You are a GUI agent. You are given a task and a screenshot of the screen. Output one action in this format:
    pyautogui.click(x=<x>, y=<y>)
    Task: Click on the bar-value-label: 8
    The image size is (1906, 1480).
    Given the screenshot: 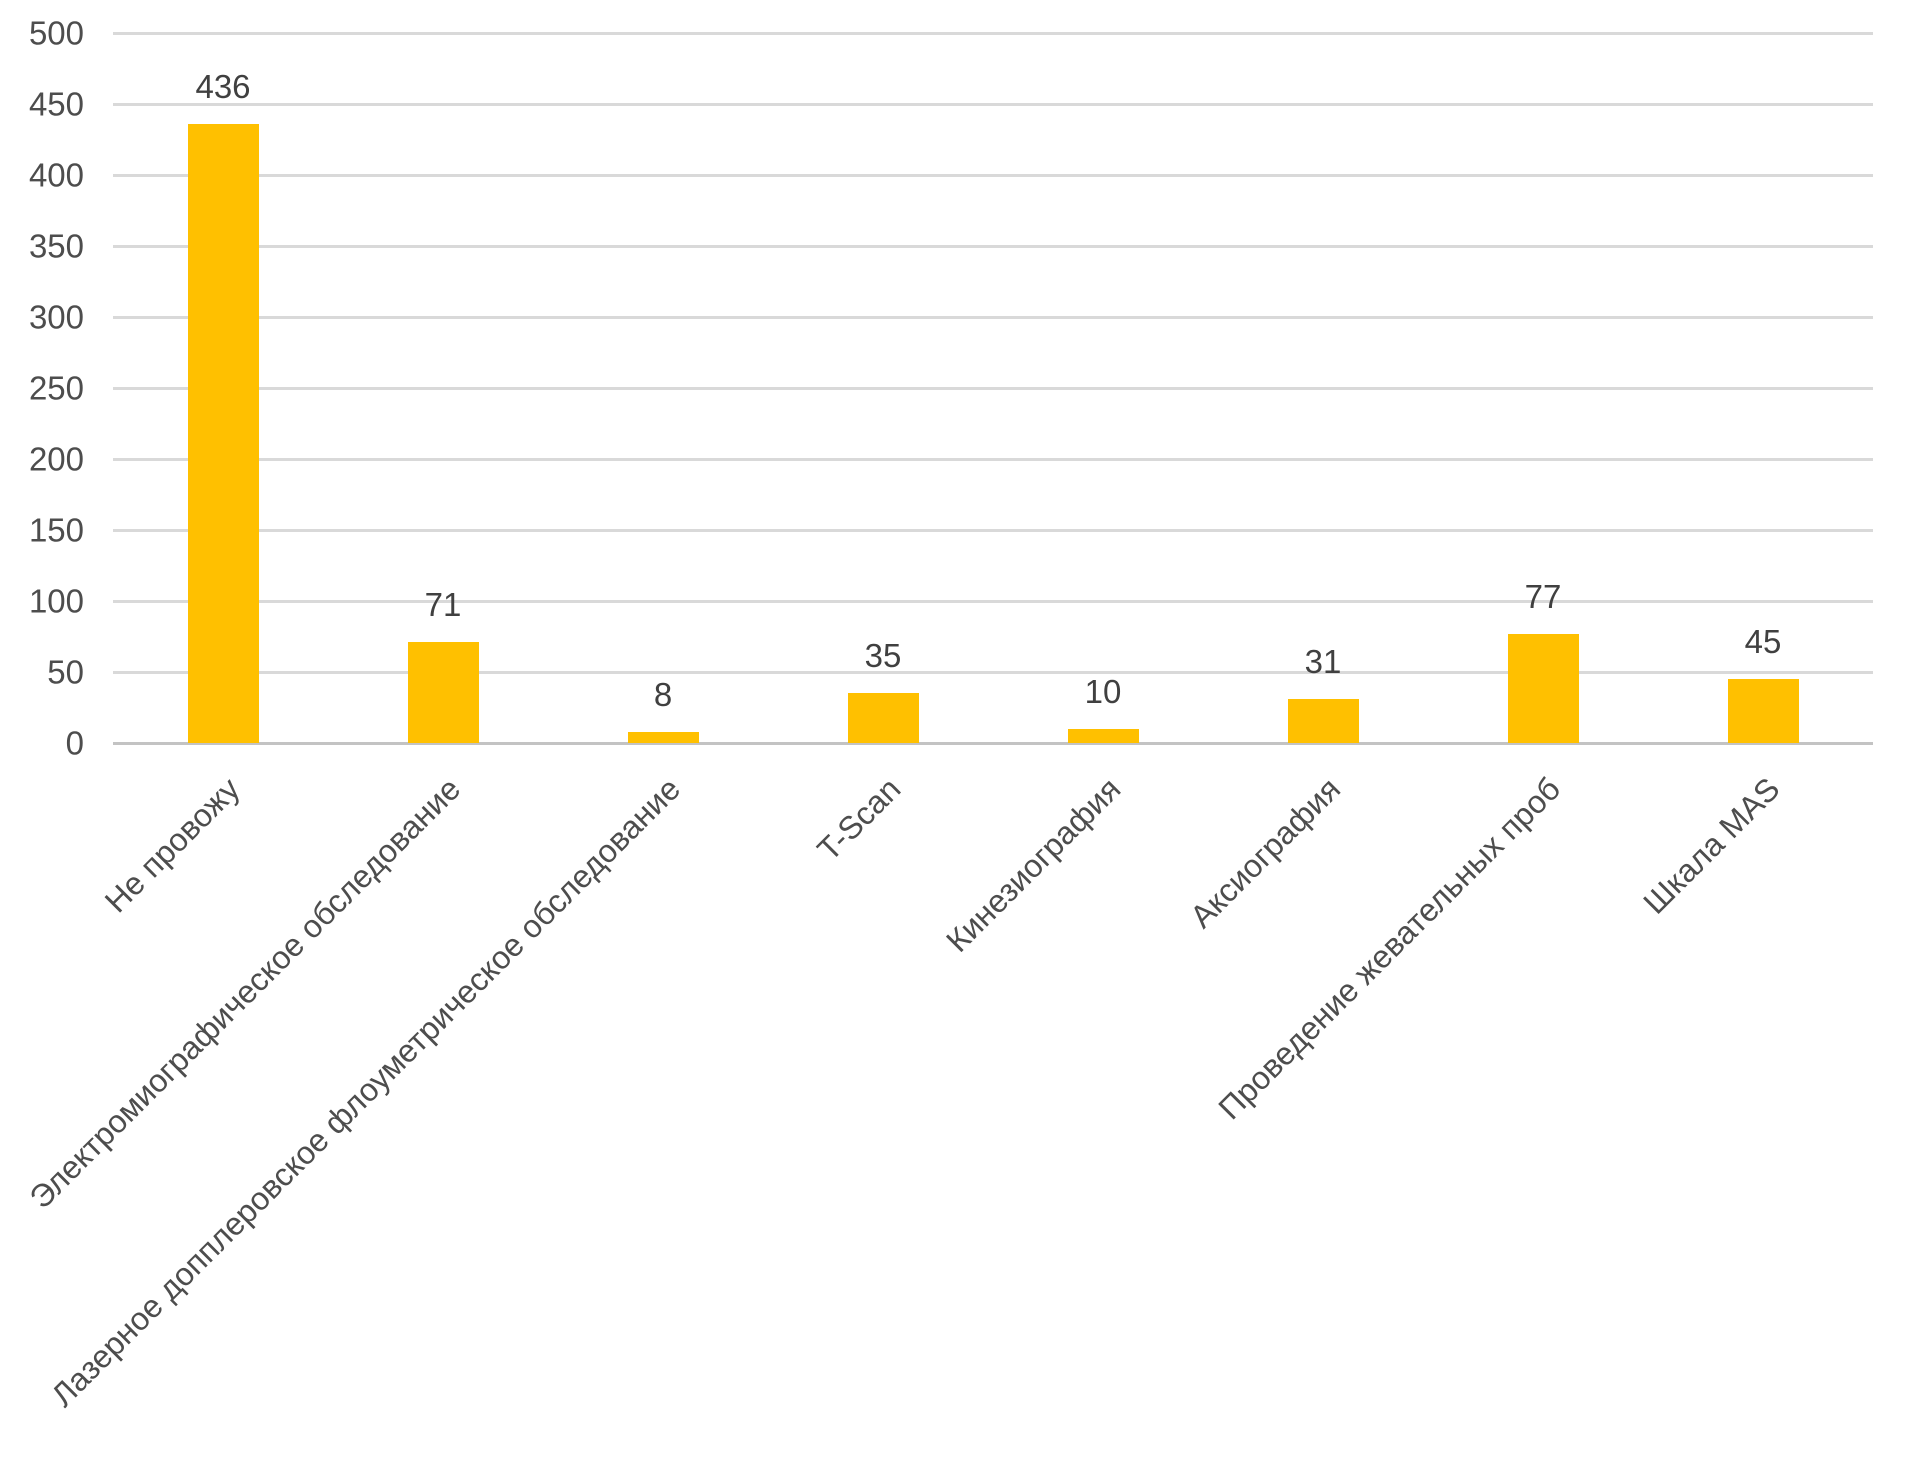 What is the action you would take?
    pyautogui.click(x=663, y=694)
    